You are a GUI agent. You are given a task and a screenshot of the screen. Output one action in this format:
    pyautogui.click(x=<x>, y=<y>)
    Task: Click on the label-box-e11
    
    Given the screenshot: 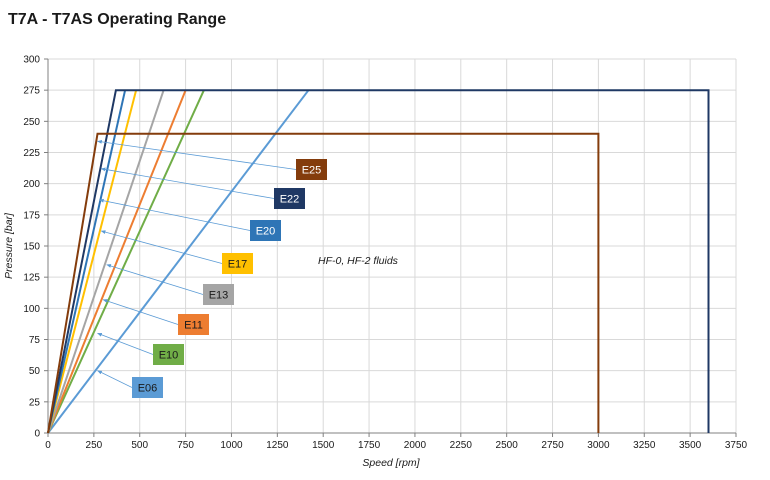 What is the action you would take?
    pyautogui.click(x=193, y=324)
    